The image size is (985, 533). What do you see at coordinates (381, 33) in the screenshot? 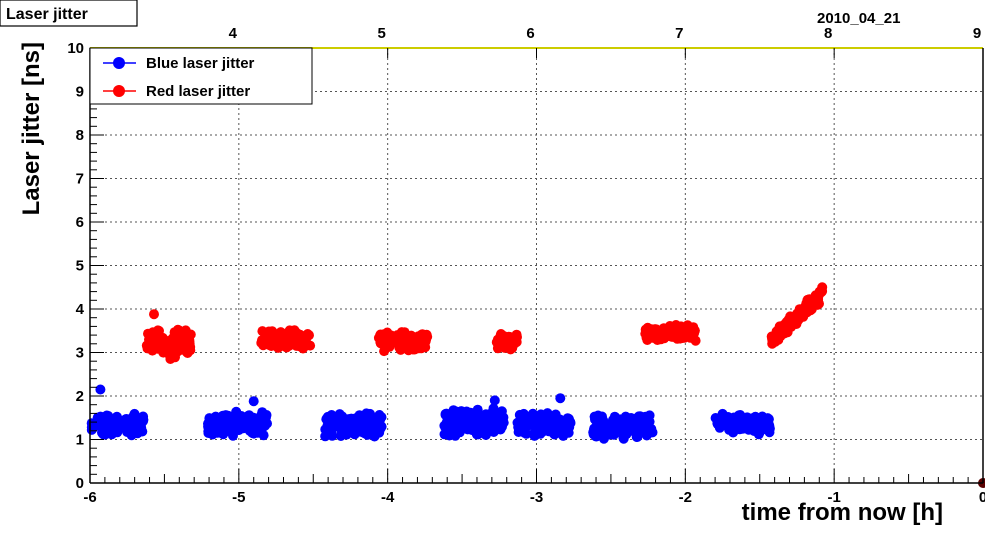
I see `top-tick-label: 5` at bounding box center [381, 33].